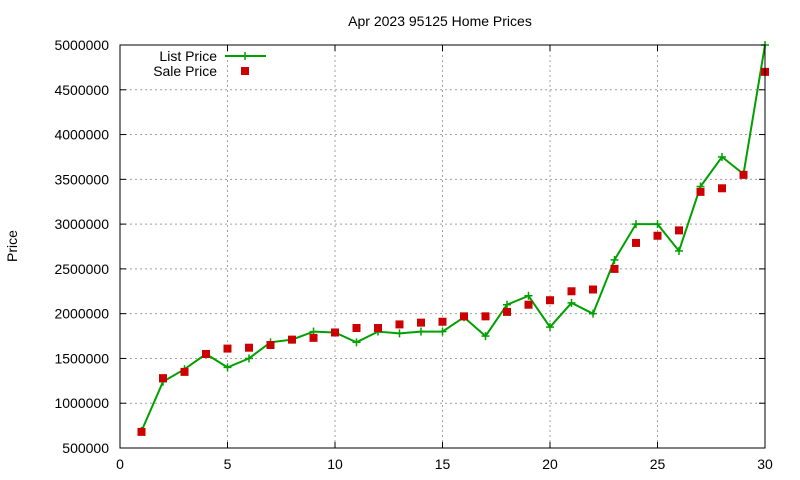 This screenshot has width=800, height=480. I want to click on y-tick-label: 3000000, so click(81, 224).